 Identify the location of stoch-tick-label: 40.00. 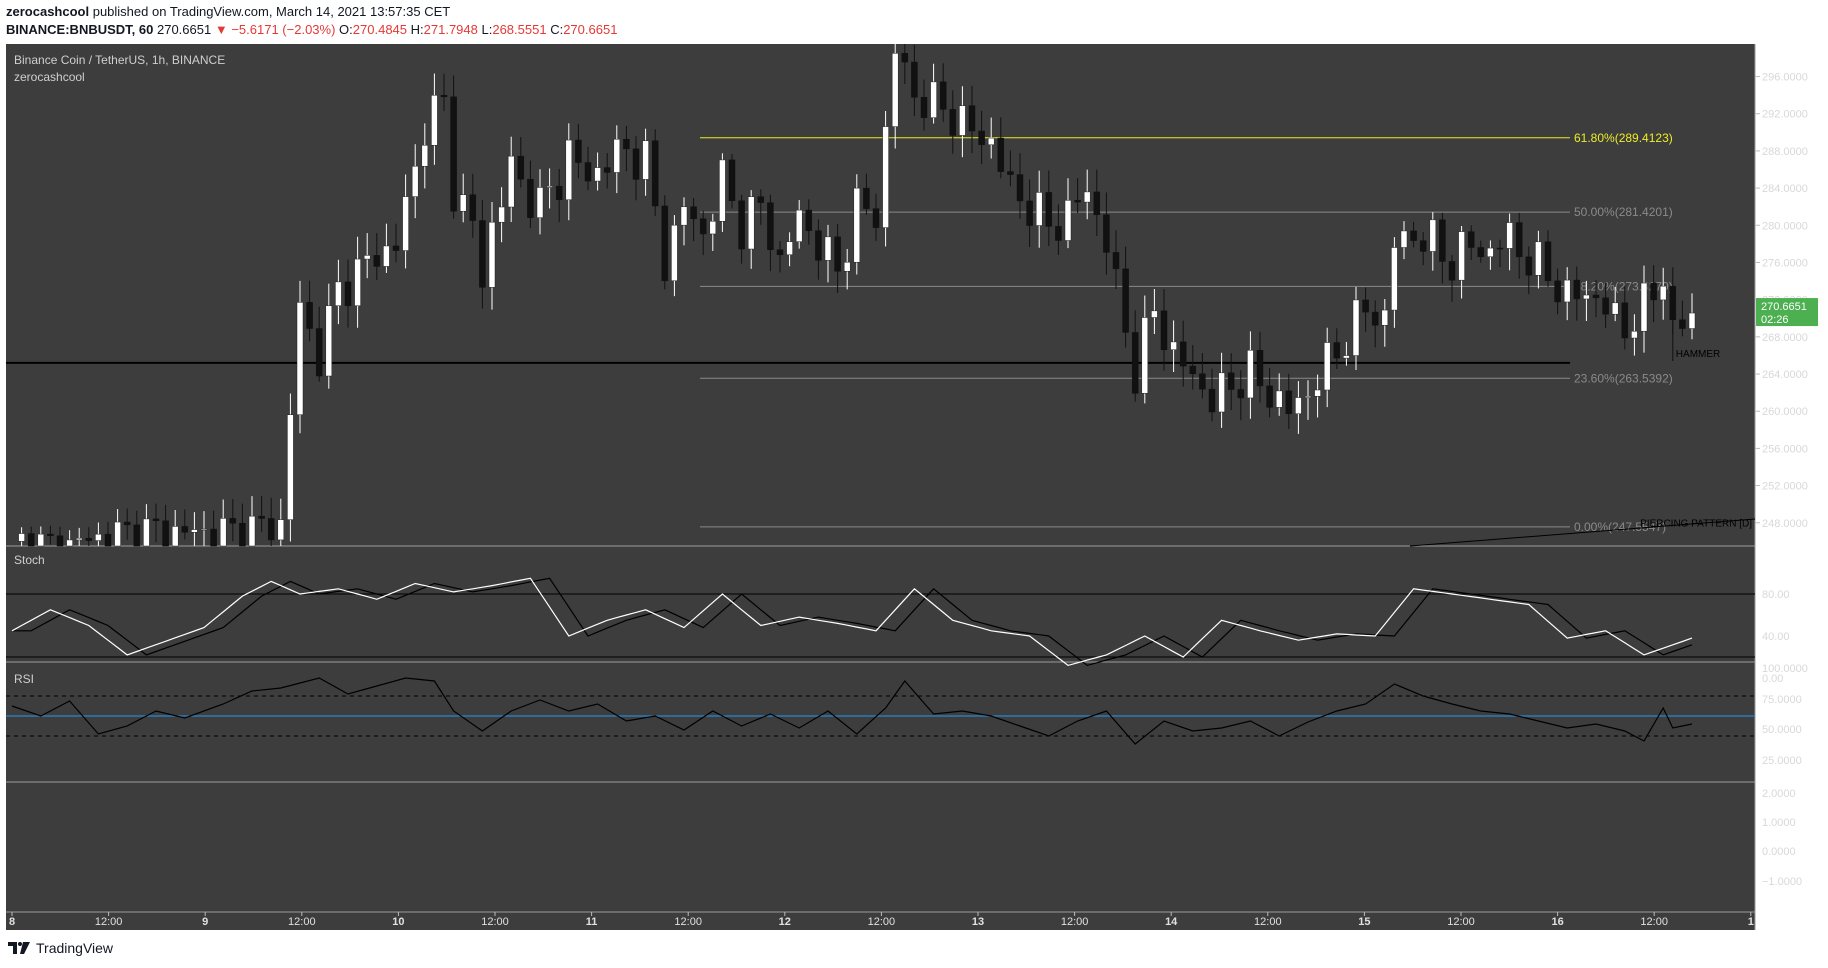
(1776, 637).